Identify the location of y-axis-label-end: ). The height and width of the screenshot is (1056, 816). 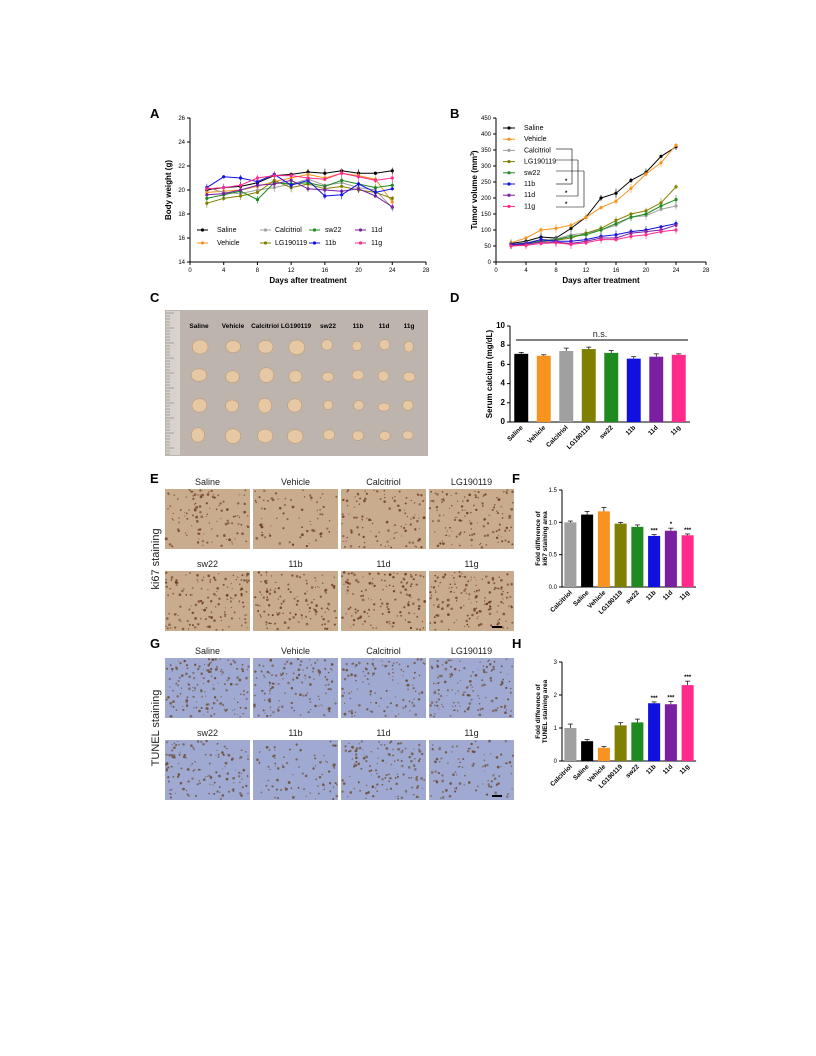
(474, 151).